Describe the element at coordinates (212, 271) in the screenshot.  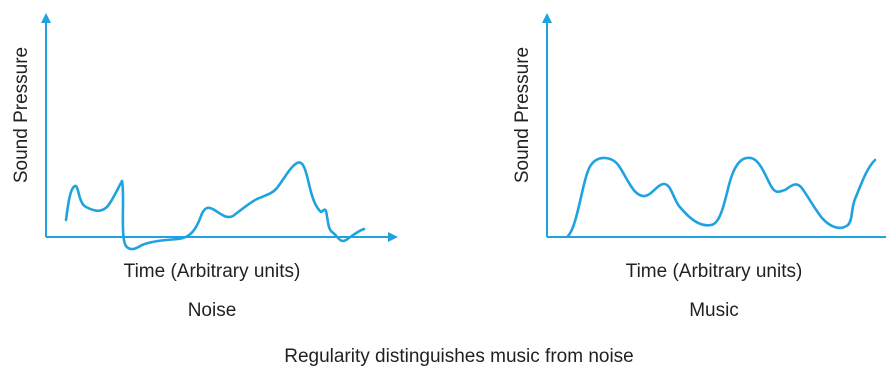
I see `noise-xlabel: Time (Arbitrary units)` at that location.